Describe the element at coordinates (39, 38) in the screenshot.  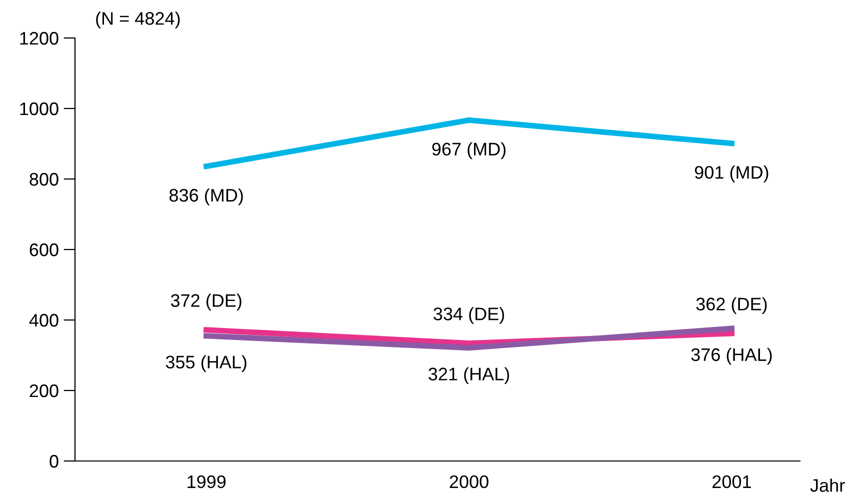
I see `y-tick-label: 1200` at that location.